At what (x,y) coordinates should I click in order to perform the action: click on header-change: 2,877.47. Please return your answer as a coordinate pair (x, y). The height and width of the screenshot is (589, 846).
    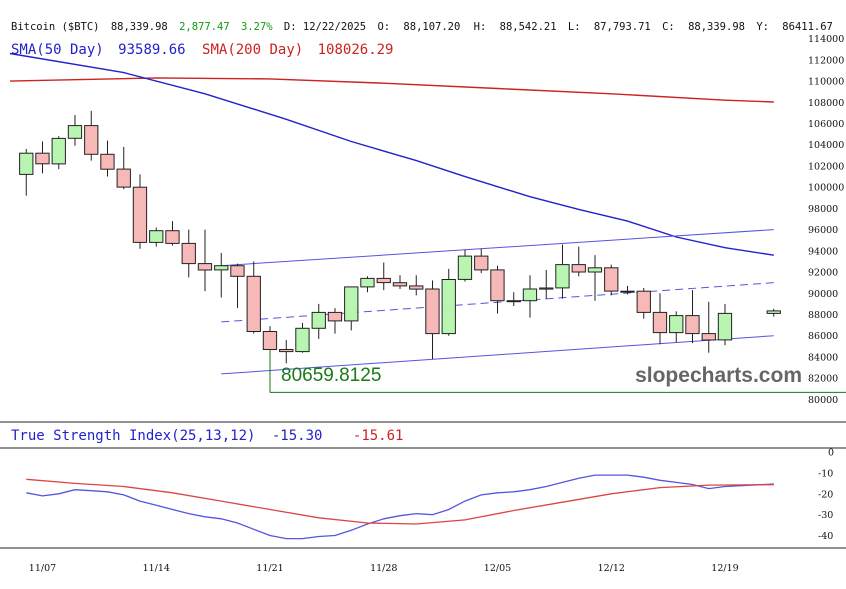
    Looking at the image, I should click on (204, 27).